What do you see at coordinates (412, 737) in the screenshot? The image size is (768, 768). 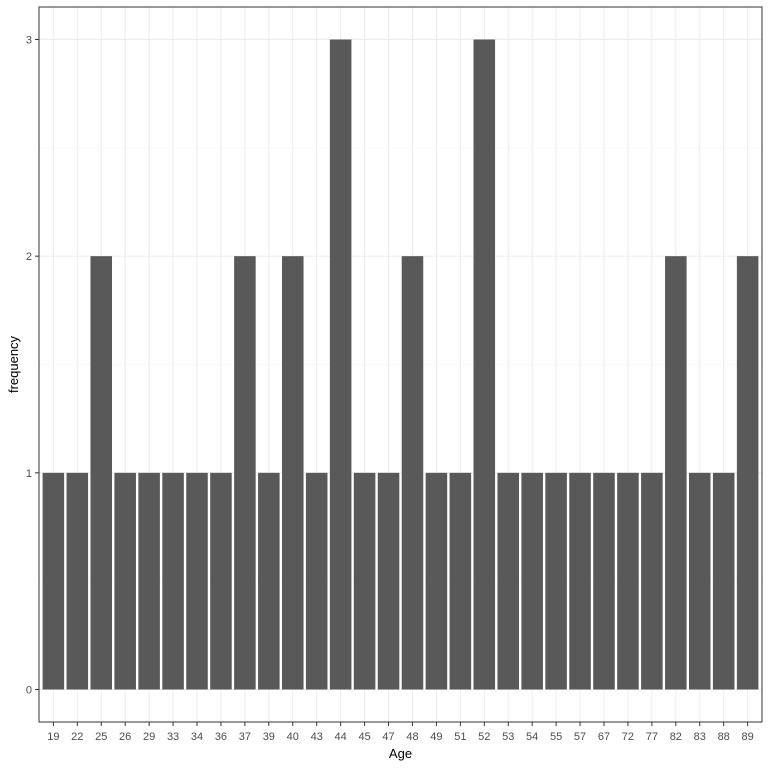 I see `x-tick-label: 48` at bounding box center [412, 737].